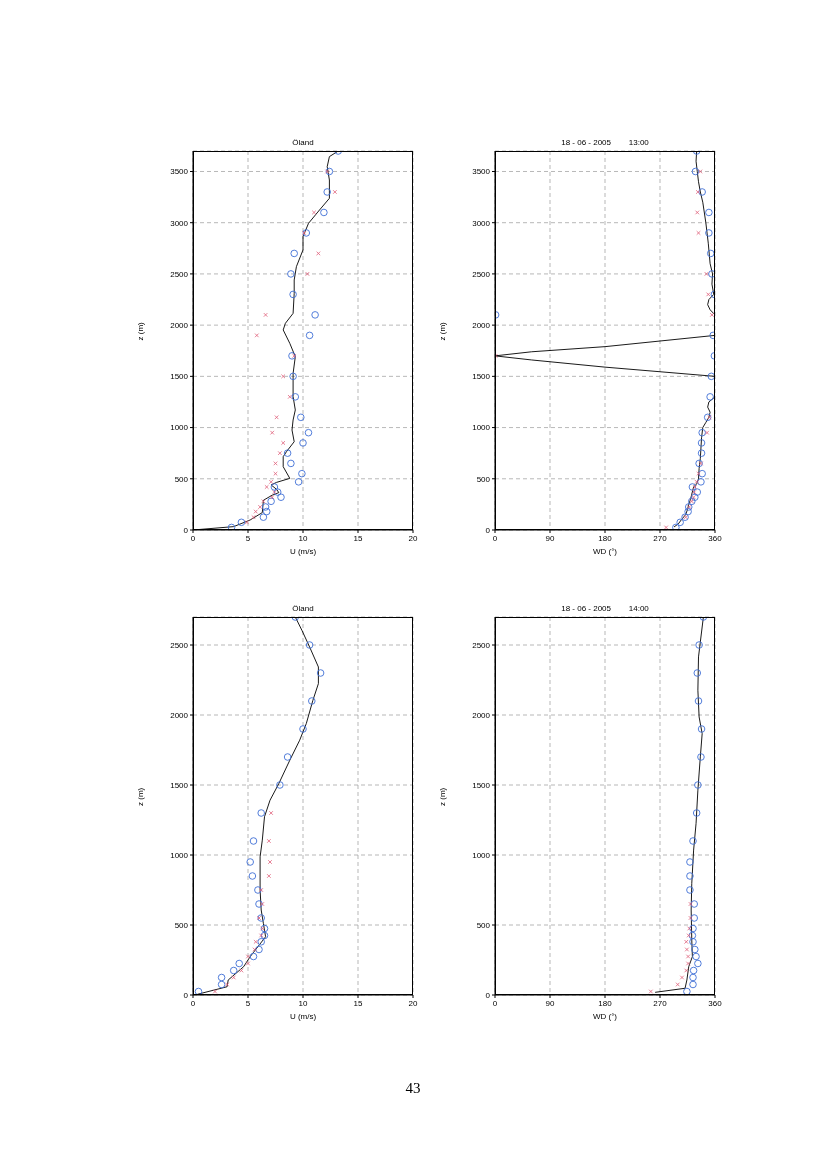 Image resolution: width=826 pixels, height=1168 pixels. What do you see at coordinates (186, 995) in the screenshot?
I see `y-tick-label: 0` at bounding box center [186, 995].